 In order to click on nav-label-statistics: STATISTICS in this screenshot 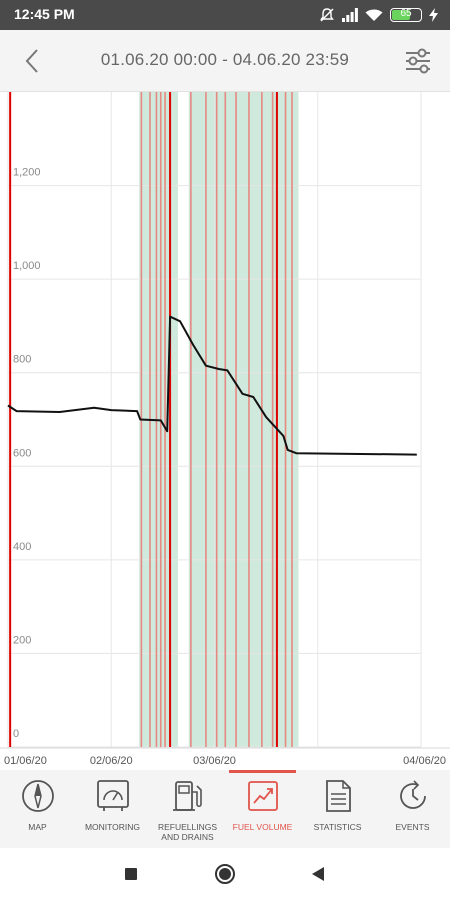, I will do `click(337, 827)`.